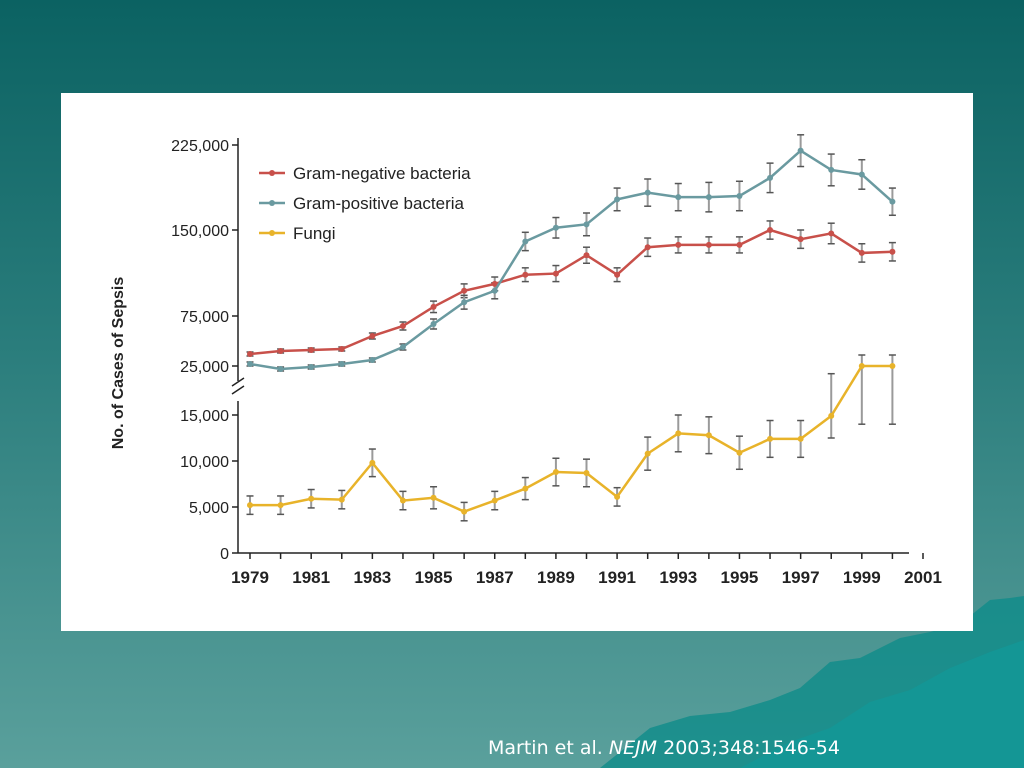 The width and height of the screenshot is (1024, 768). What do you see at coordinates (923, 577) in the screenshot?
I see `x-tick-label: 2001` at bounding box center [923, 577].